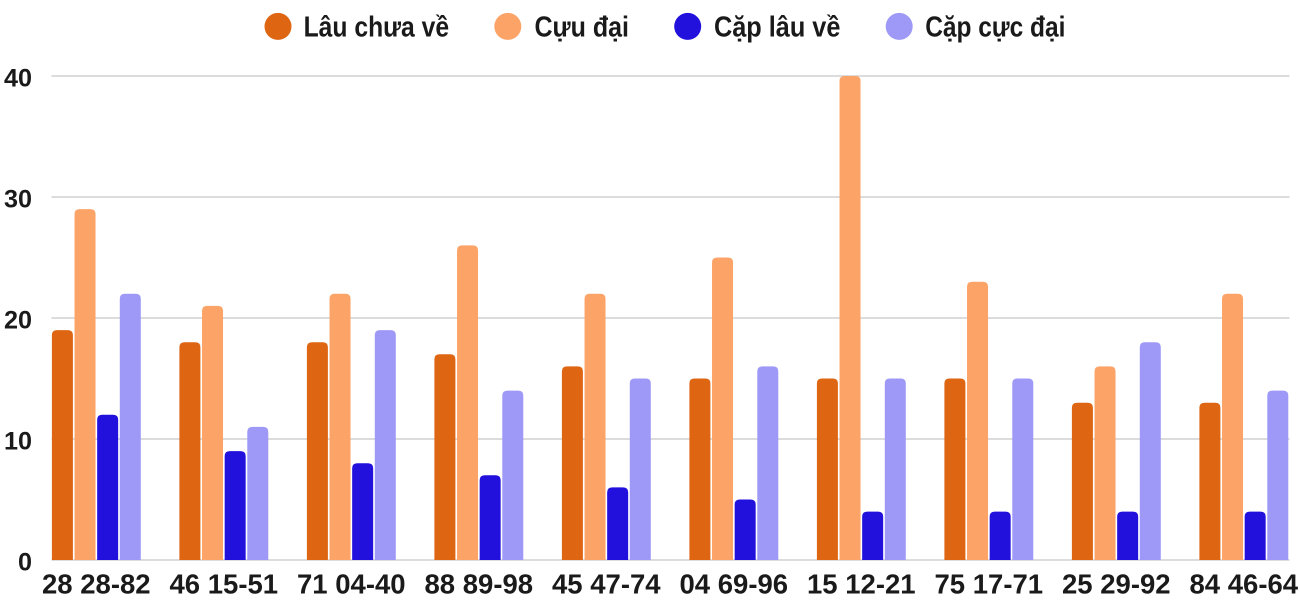 The width and height of the screenshot is (1300, 600). What do you see at coordinates (1244, 583) in the screenshot?
I see `svg-text: 84 46-64` at bounding box center [1244, 583].